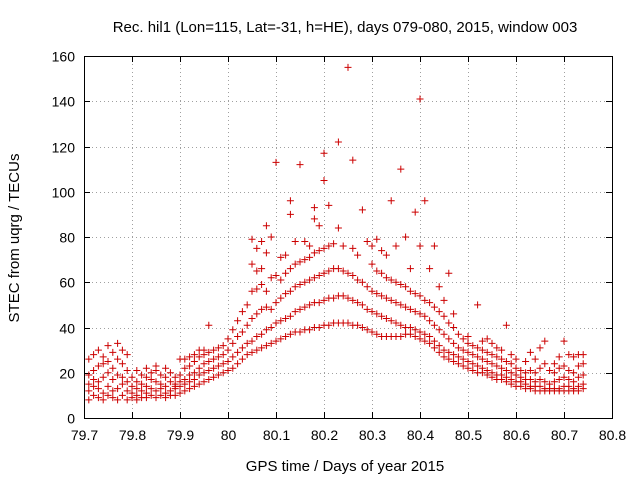 This screenshot has height=480, width=640. What do you see at coordinates (372, 435) in the screenshot?
I see `x-tick-label: 80.3` at bounding box center [372, 435].